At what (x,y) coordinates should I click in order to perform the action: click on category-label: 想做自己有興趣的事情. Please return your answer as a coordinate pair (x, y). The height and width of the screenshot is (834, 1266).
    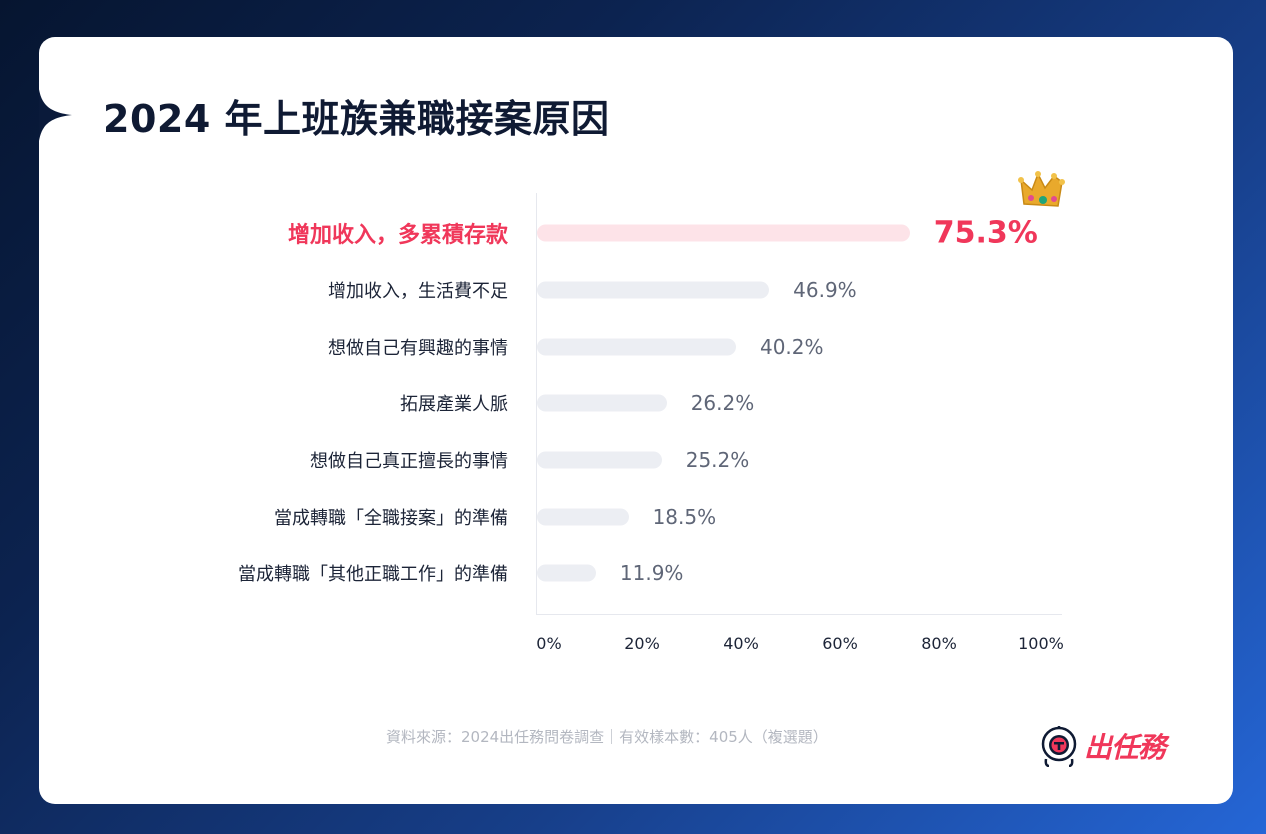
    Looking at the image, I should click on (418, 348).